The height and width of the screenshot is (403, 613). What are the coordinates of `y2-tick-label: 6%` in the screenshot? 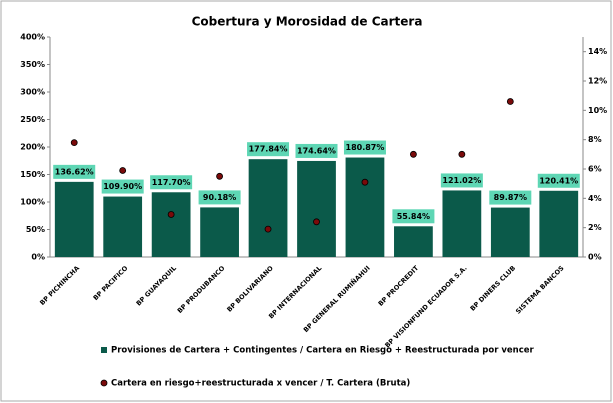 It's located at (595, 169).